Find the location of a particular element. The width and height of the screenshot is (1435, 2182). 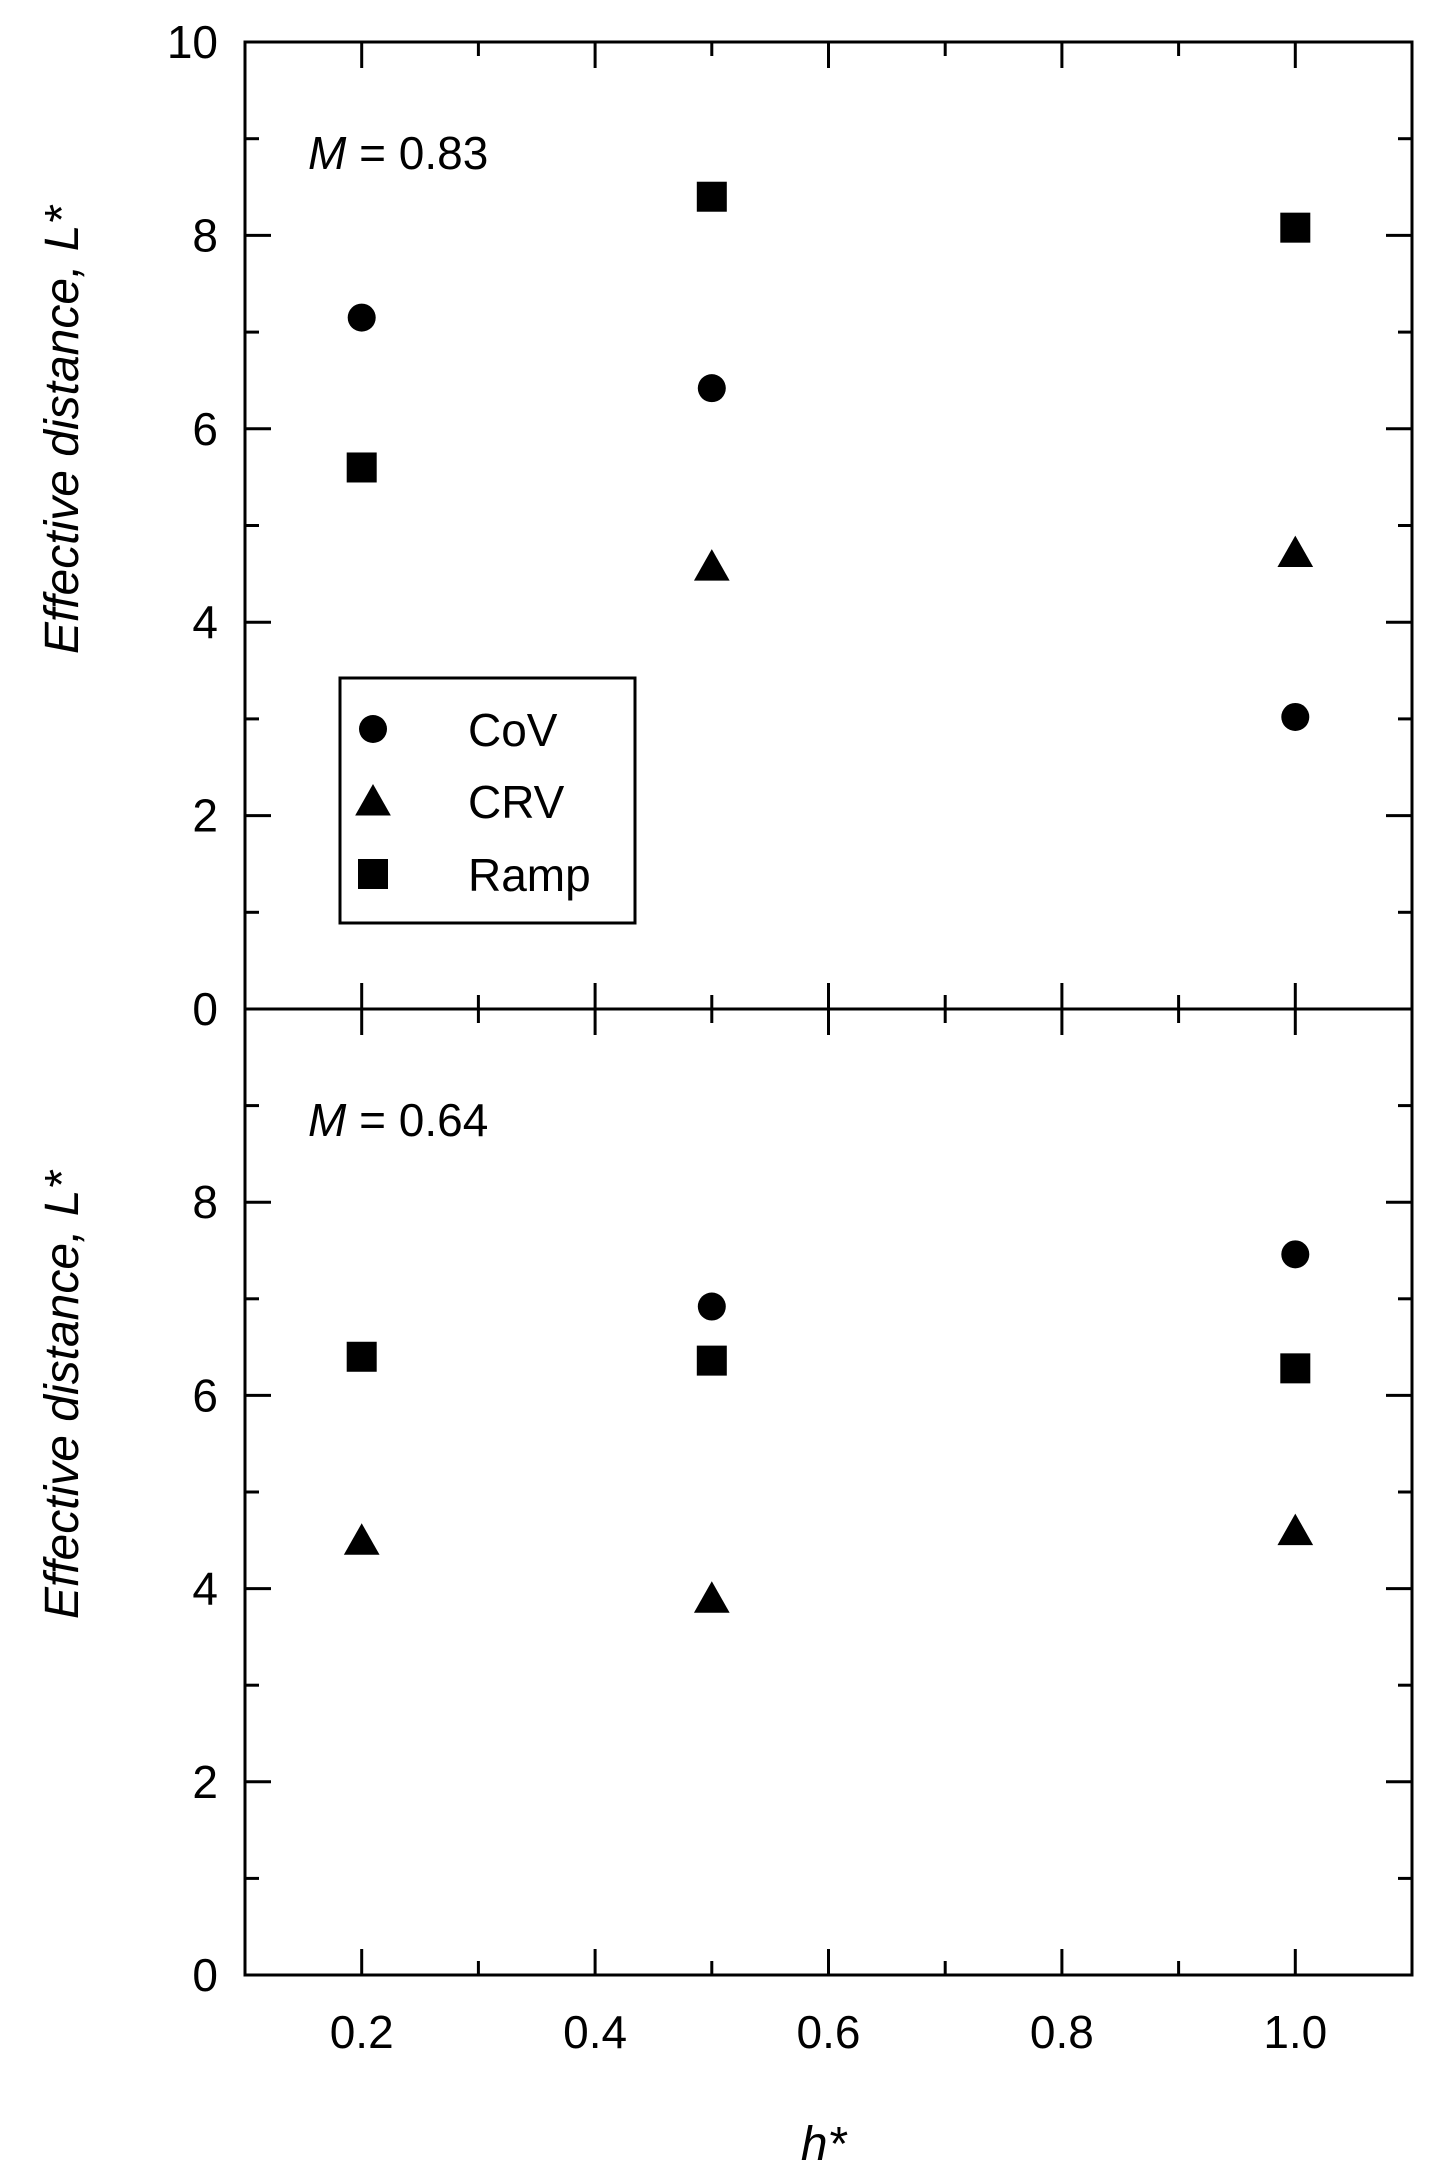

legend-label-cov: CoV is located at coordinates (513, 730).